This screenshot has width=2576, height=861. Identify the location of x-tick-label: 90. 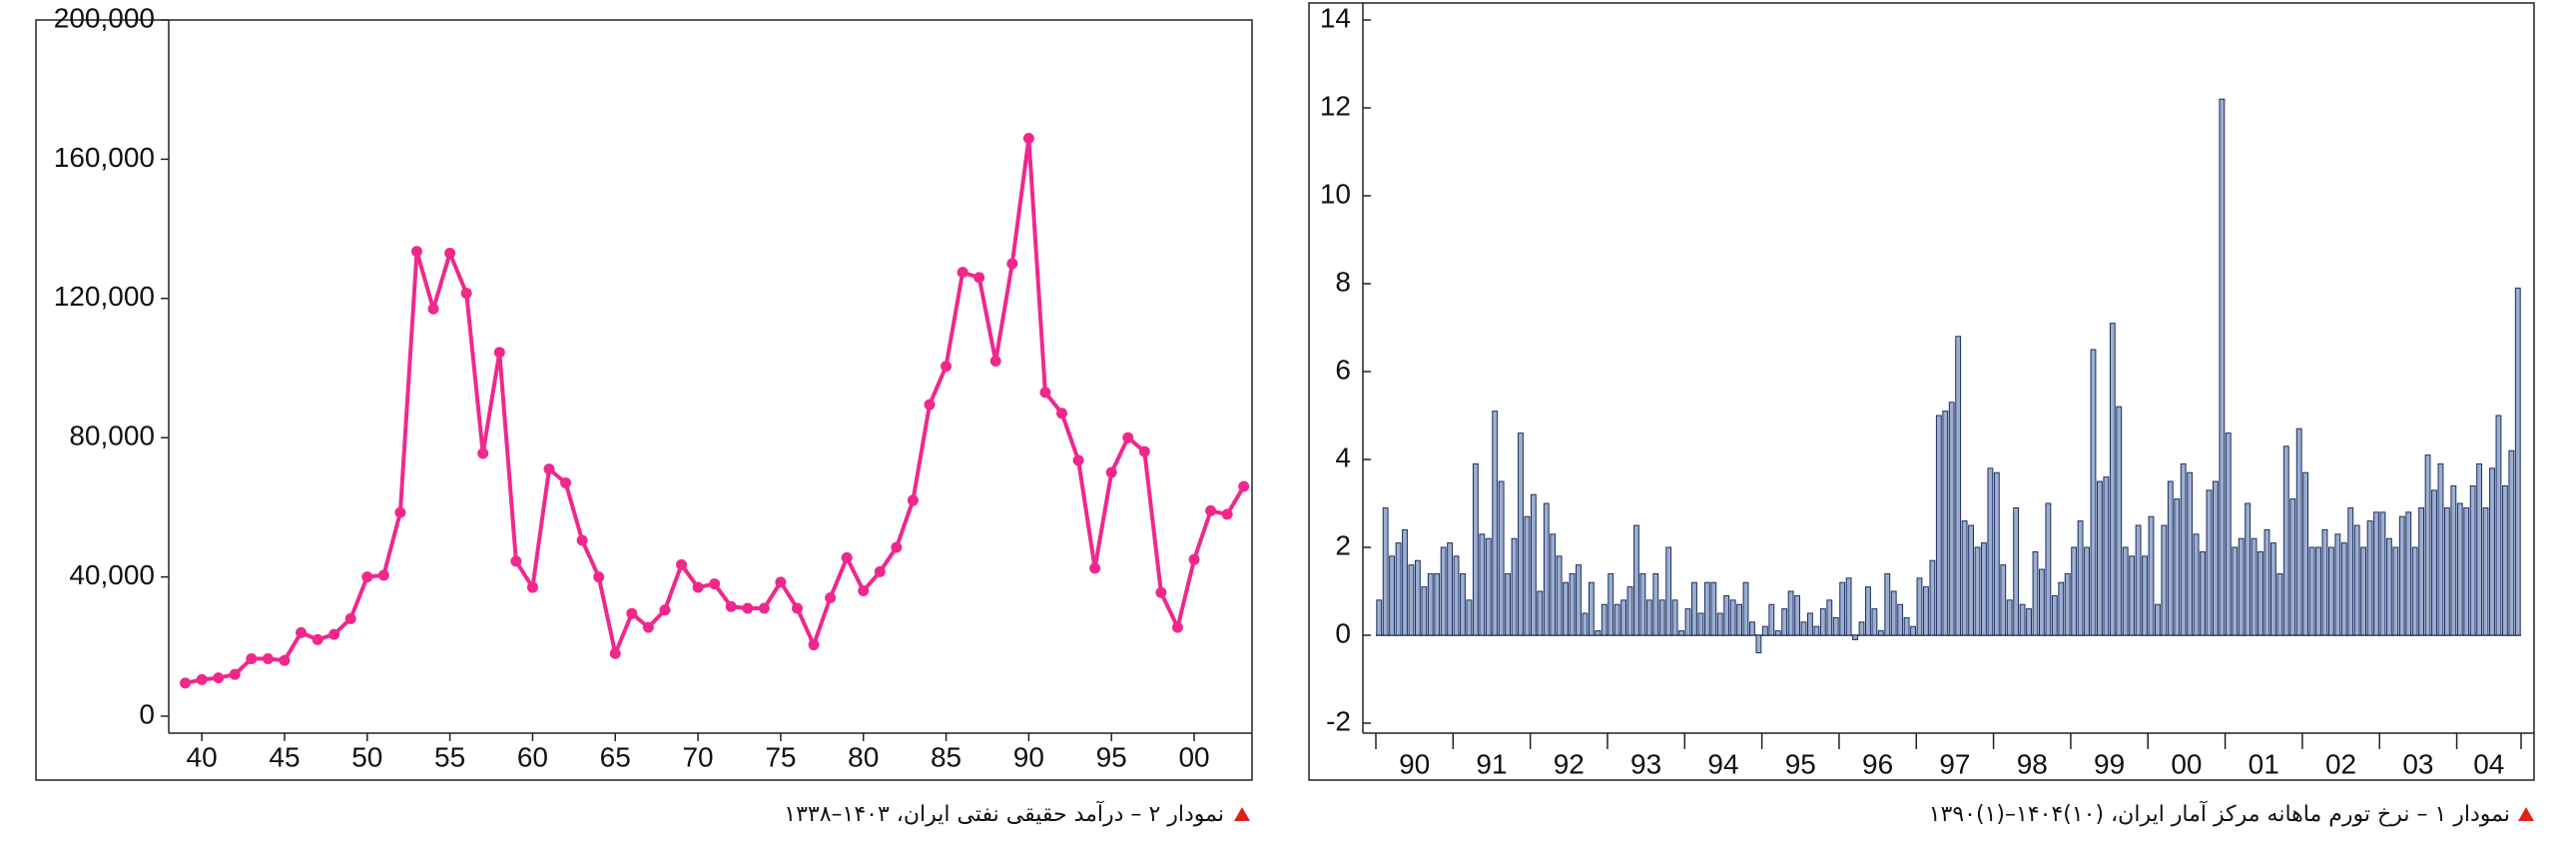
(1414, 763).